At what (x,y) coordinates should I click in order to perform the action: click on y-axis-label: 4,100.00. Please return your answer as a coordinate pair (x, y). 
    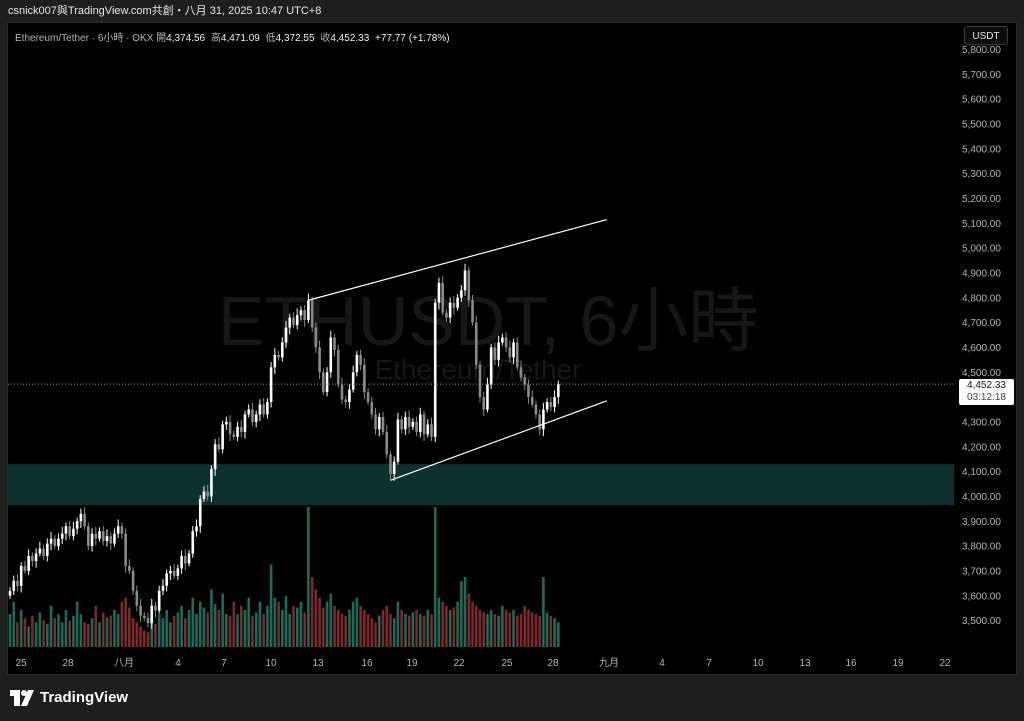
    Looking at the image, I should click on (981, 472).